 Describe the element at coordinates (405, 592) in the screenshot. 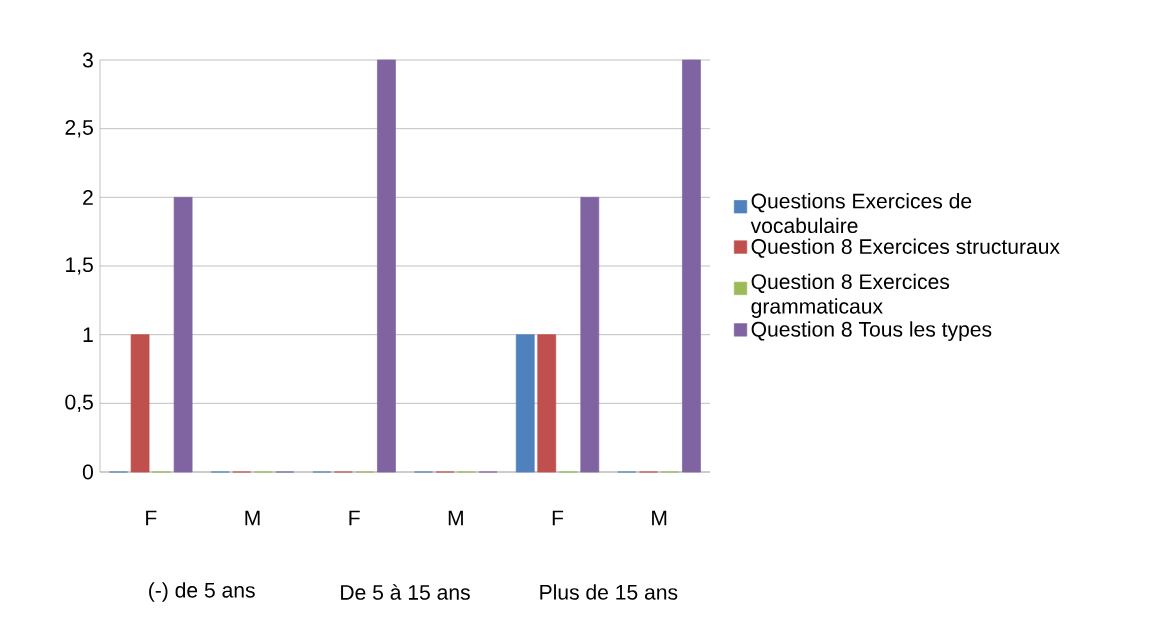

I see `text: De 5 à 15 ans` at that location.